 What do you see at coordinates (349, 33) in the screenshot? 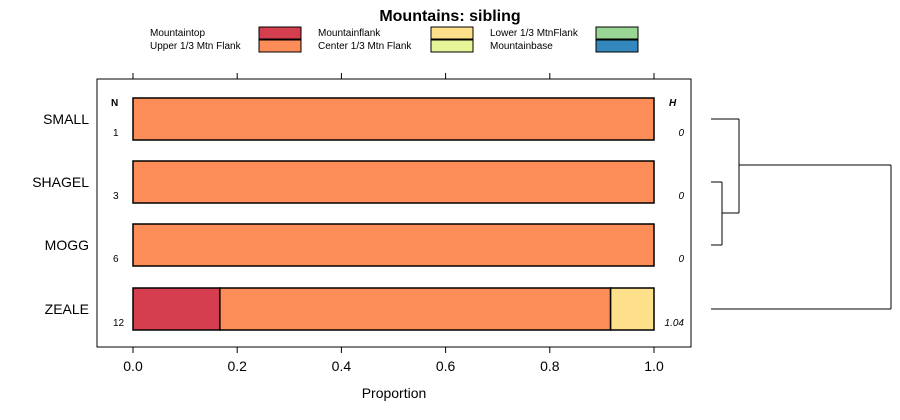
I see `legend-label-mountainflank: Mountainflank` at bounding box center [349, 33].